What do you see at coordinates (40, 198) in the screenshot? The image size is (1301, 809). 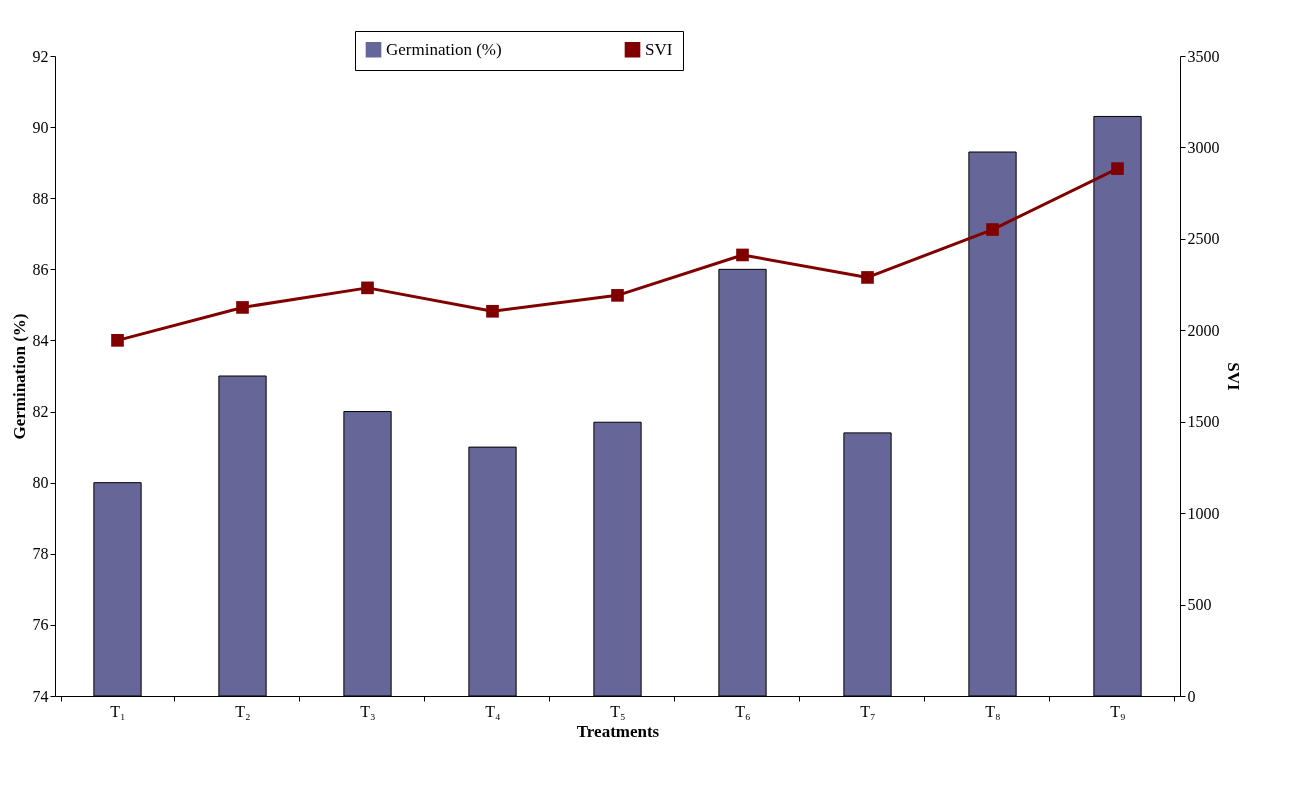 I see `y-tick-label: 88` at bounding box center [40, 198].